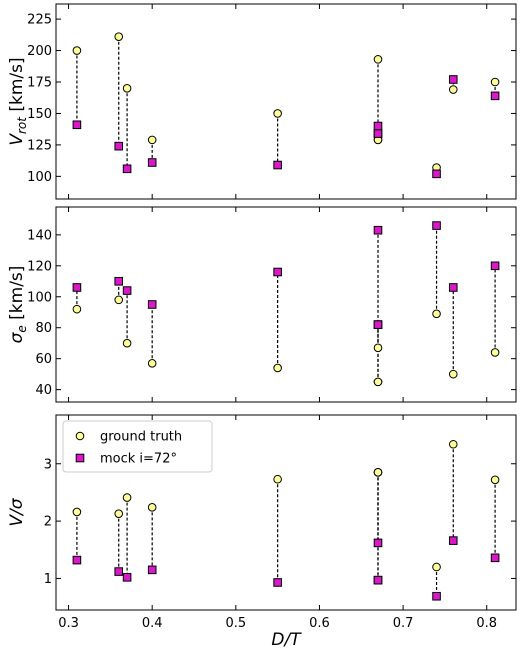 This screenshot has height=653, width=520. I want to click on y-axis-label: Vrot [km/s], so click(18, 101).